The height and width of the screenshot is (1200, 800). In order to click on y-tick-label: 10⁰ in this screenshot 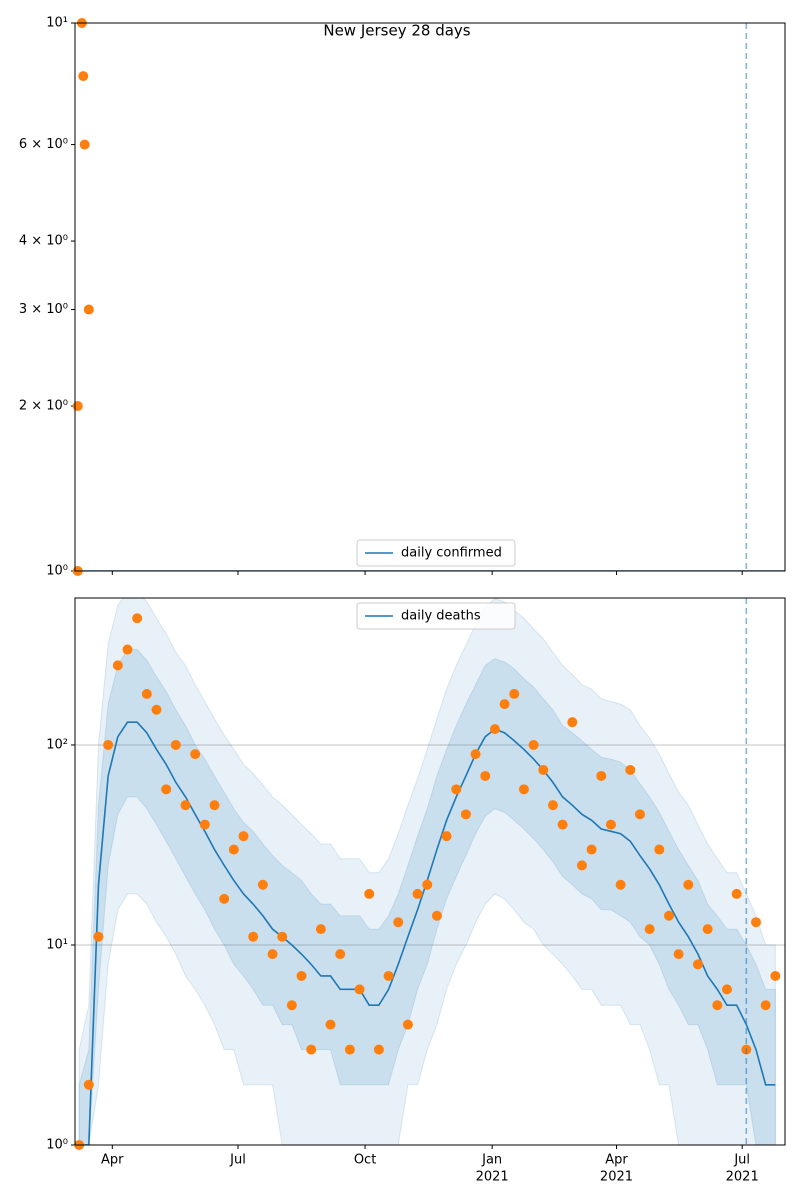, I will do `click(57, 1145)`.